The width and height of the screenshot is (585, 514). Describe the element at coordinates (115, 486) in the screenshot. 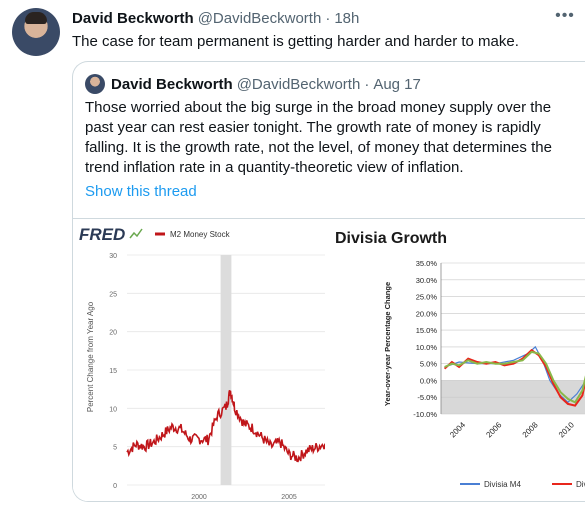

I see `fred-y-tick-label: 0` at that location.